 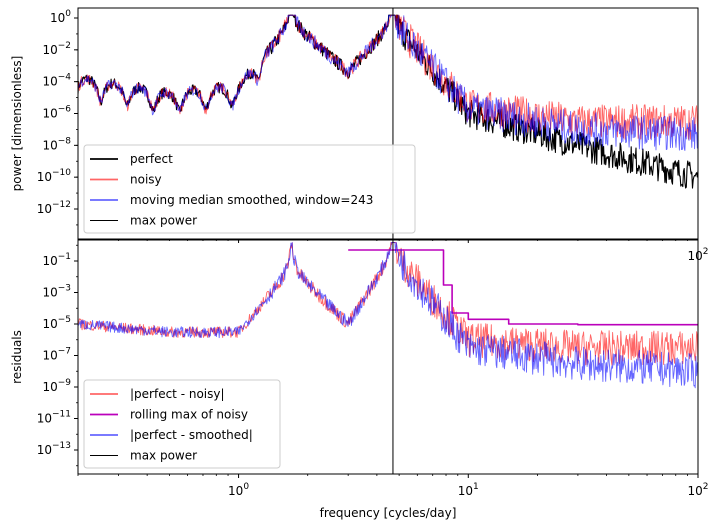 I want to click on y-tick-label: 10⁻², so click(x=56, y=49).